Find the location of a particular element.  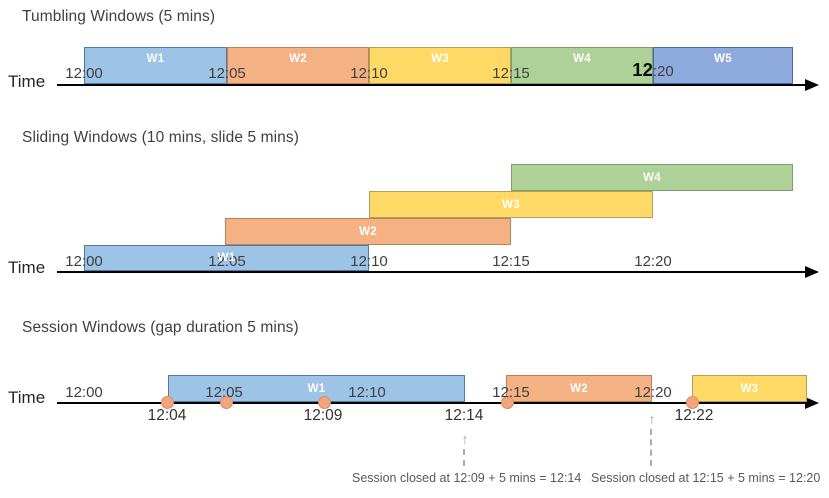

session-close-annotation: Session closed at 12:09 + 5 mins = 12:14 is located at coordinates (467, 478).